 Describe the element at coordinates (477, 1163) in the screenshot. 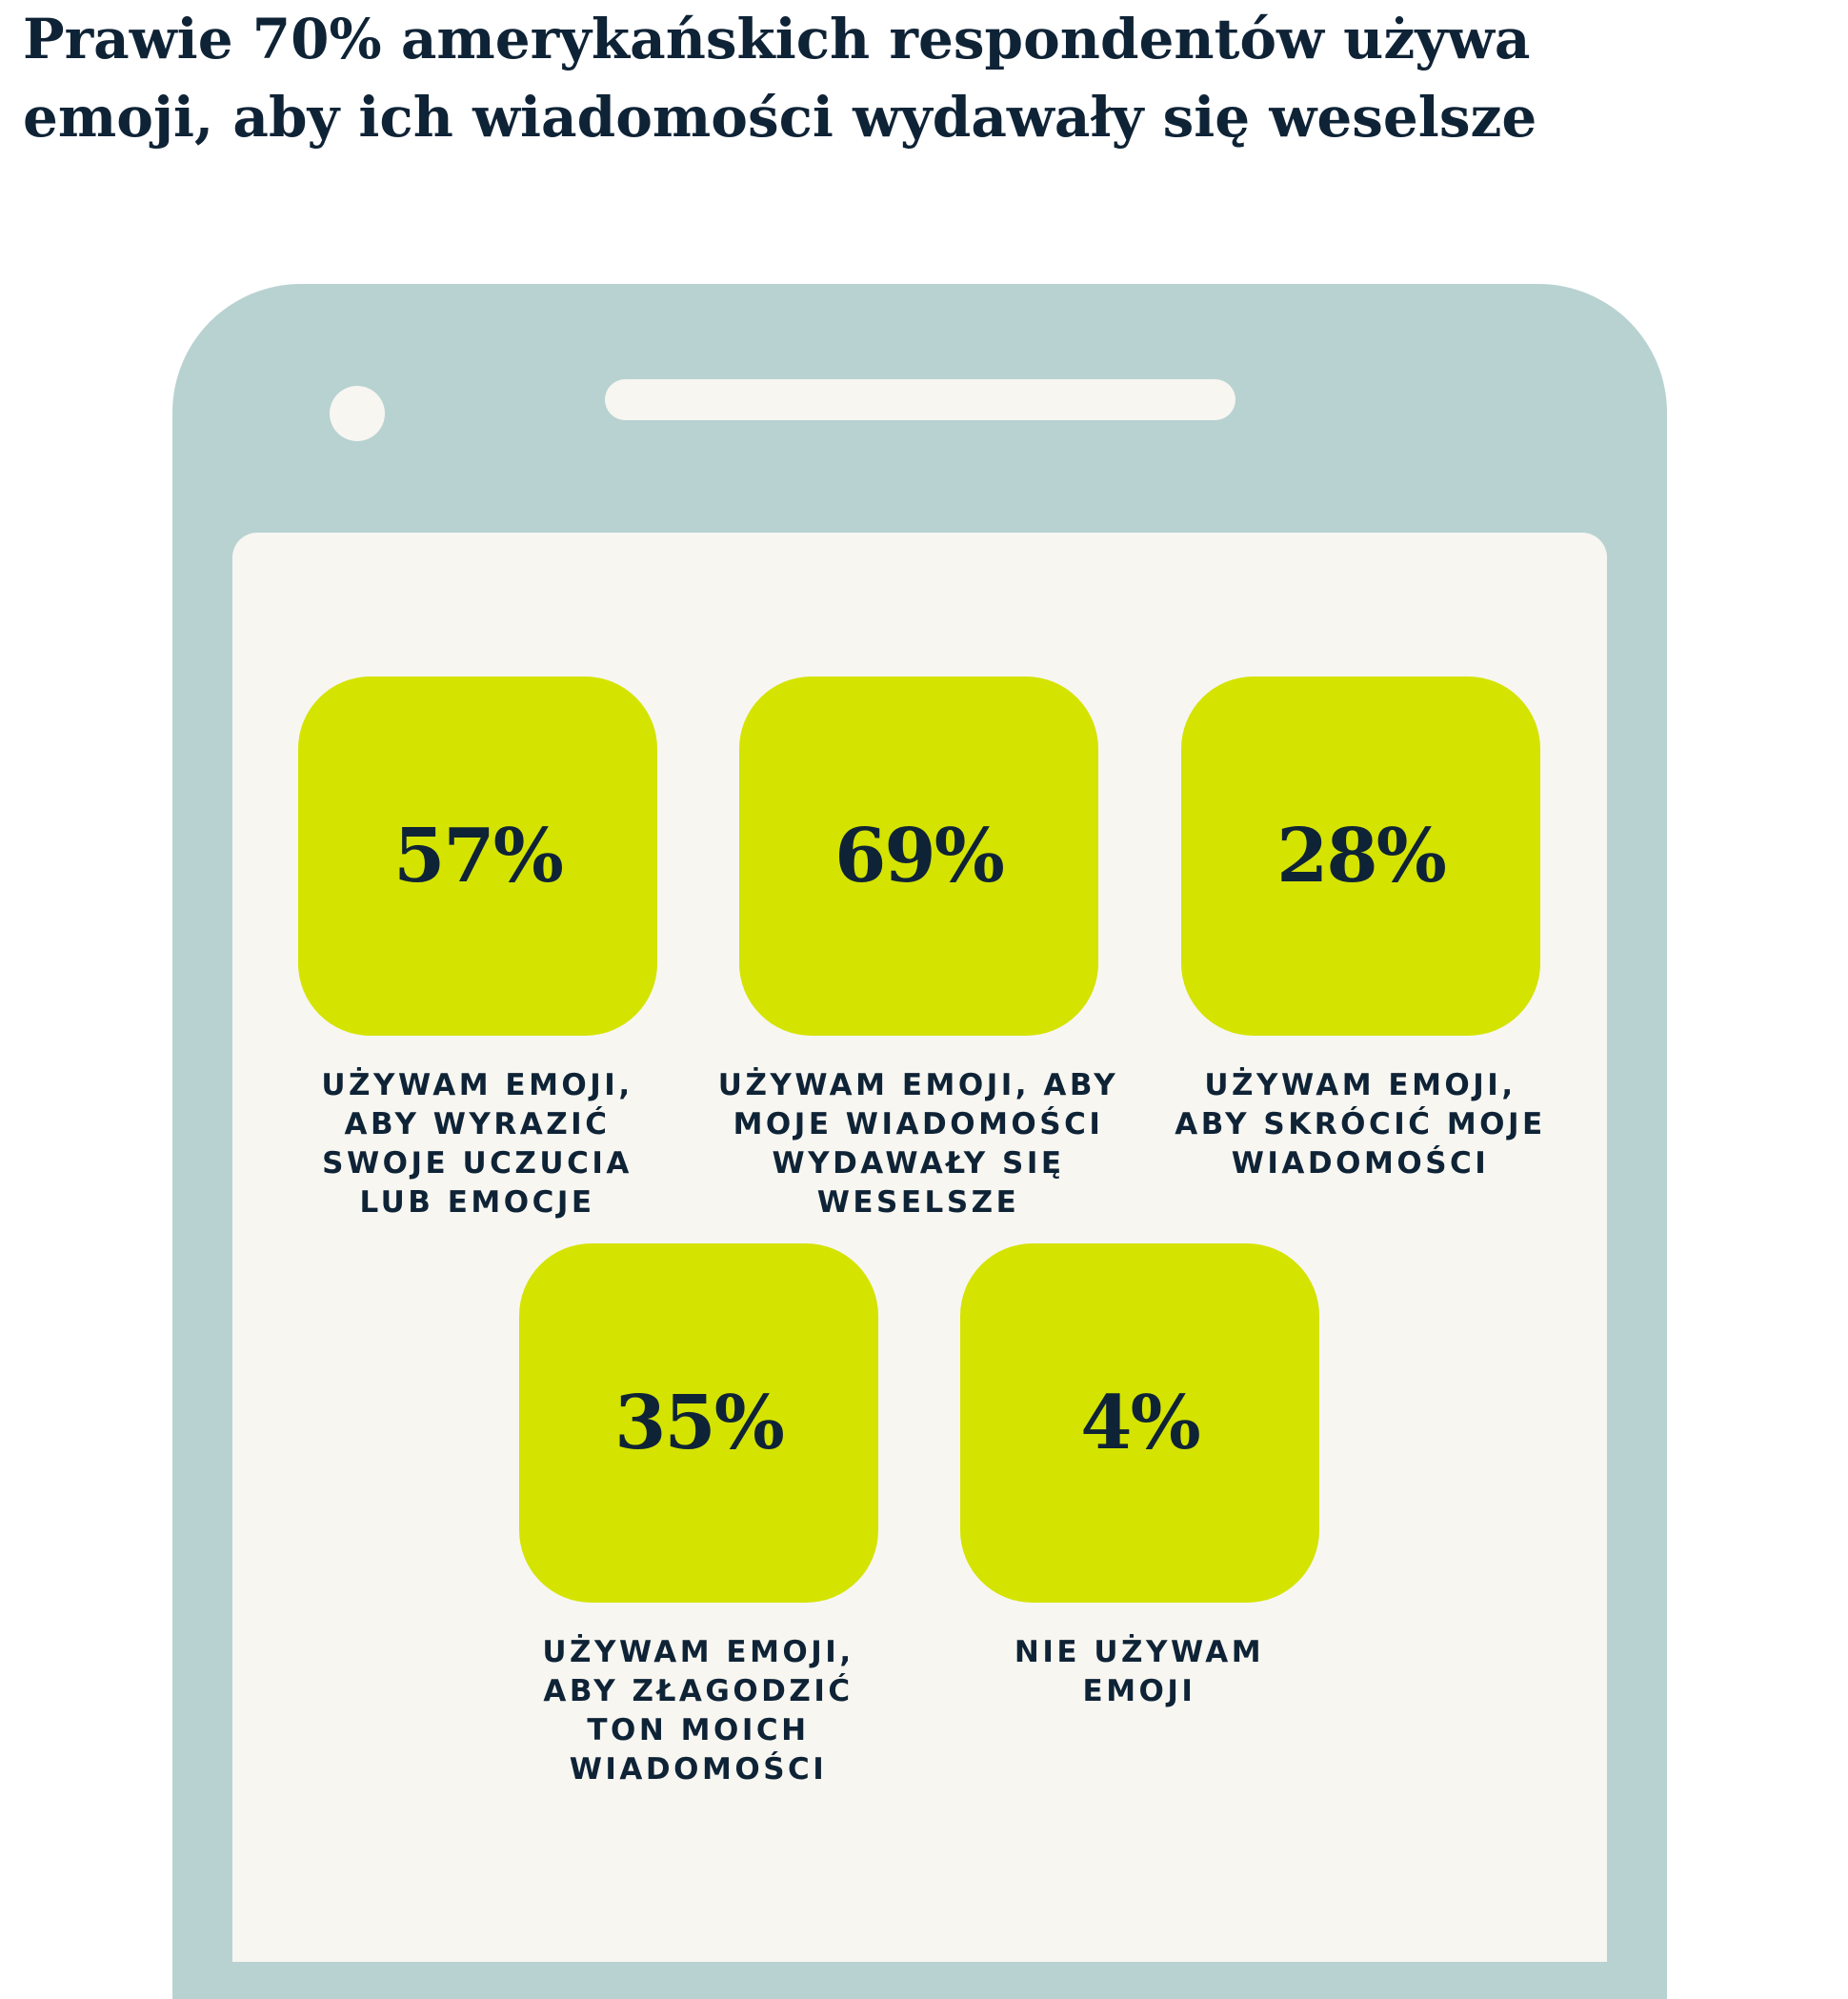

I see `stat-label-line: SWOJE UCZUCIA` at that location.